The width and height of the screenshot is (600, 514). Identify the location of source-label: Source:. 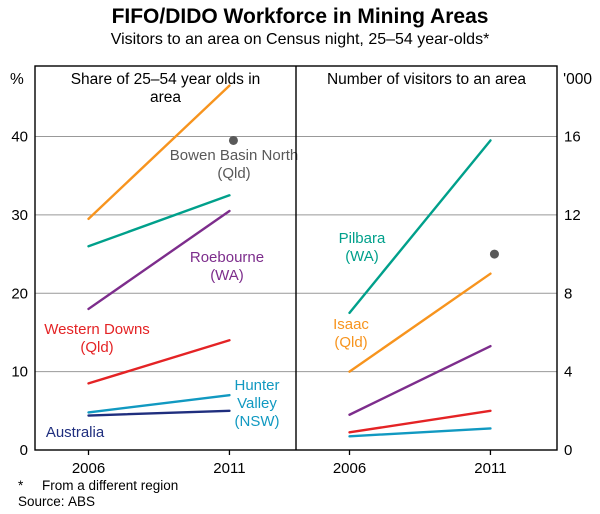
(41, 501).